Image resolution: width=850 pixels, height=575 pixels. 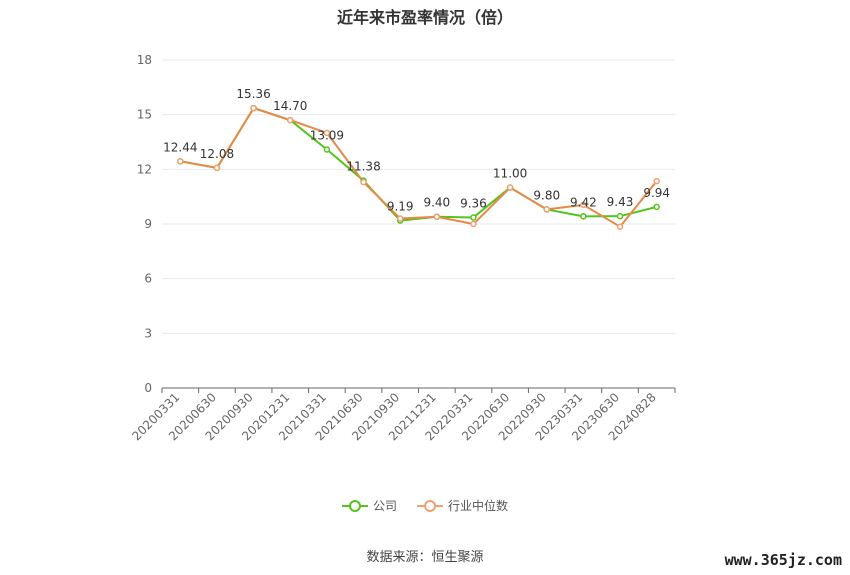 I want to click on data-label: 15.36, so click(x=253, y=94).